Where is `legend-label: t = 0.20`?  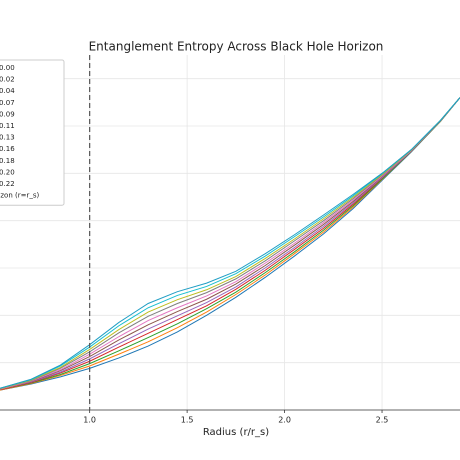 legend-label: t = 0.20 is located at coordinates (7, 172).